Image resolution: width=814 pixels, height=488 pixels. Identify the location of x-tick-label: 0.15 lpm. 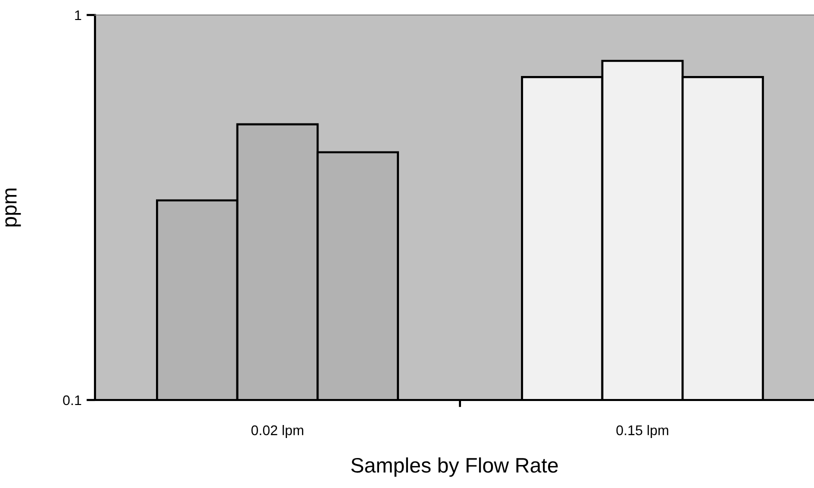
(642, 431).